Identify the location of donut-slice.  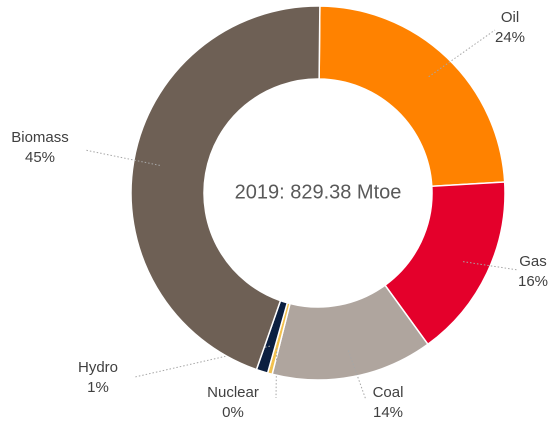
(412, 96).